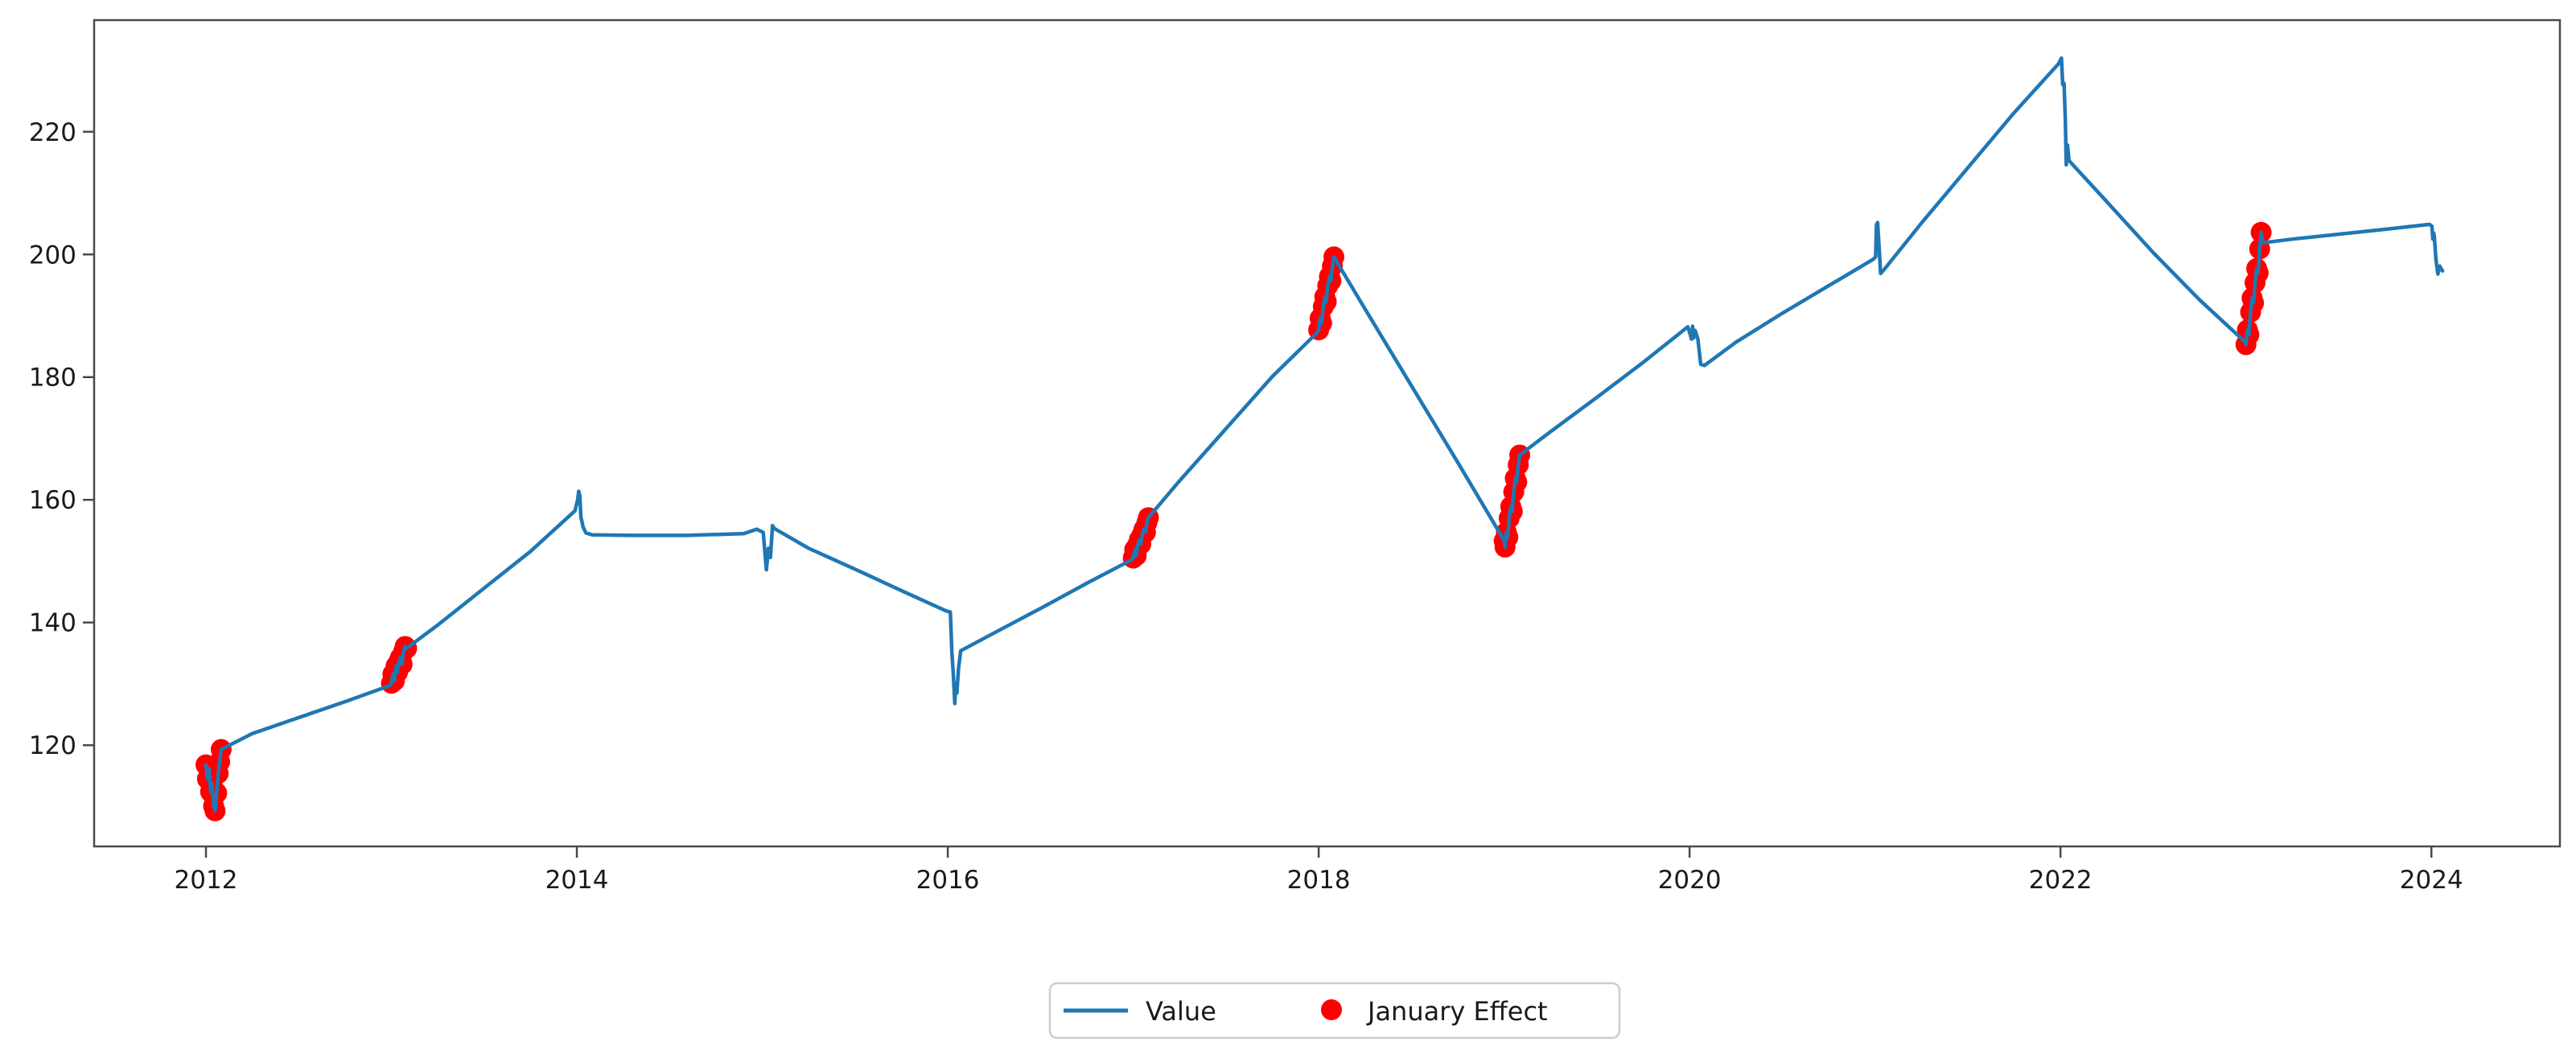 The image size is (2576, 1054). What do you see at coordinates (2060, 881) in the screenshot?
I see `x-tick-label: 2022` at bounding box center [2060, 881].